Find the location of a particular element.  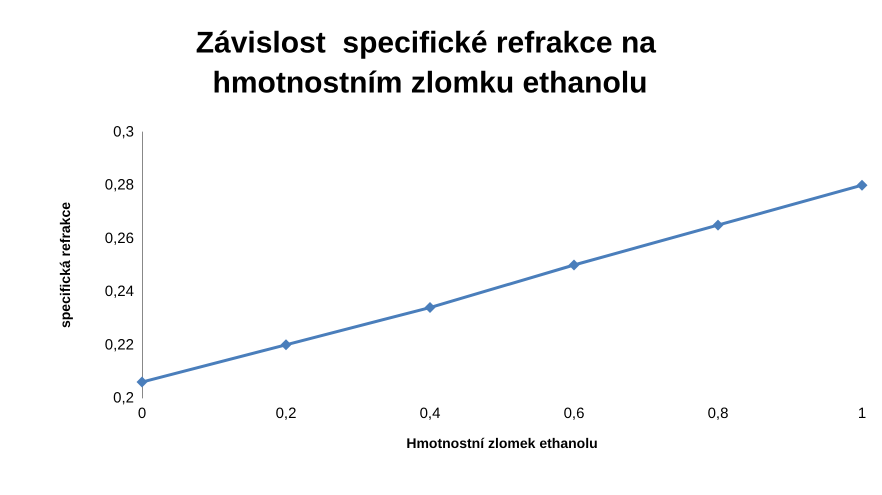

y-tick-label: 0,3 is located at coordinates (123, 132).